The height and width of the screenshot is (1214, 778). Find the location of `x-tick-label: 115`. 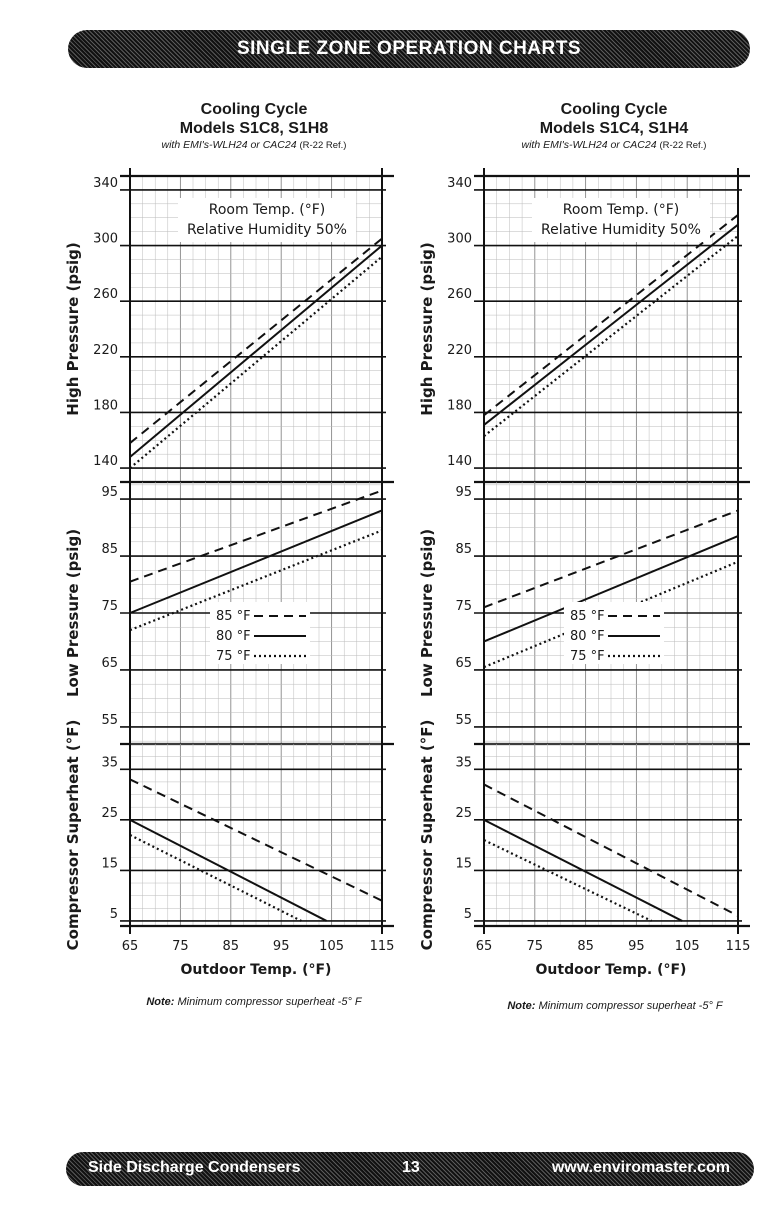

x-tick-label: 115 is located at coordinates (382, 946).